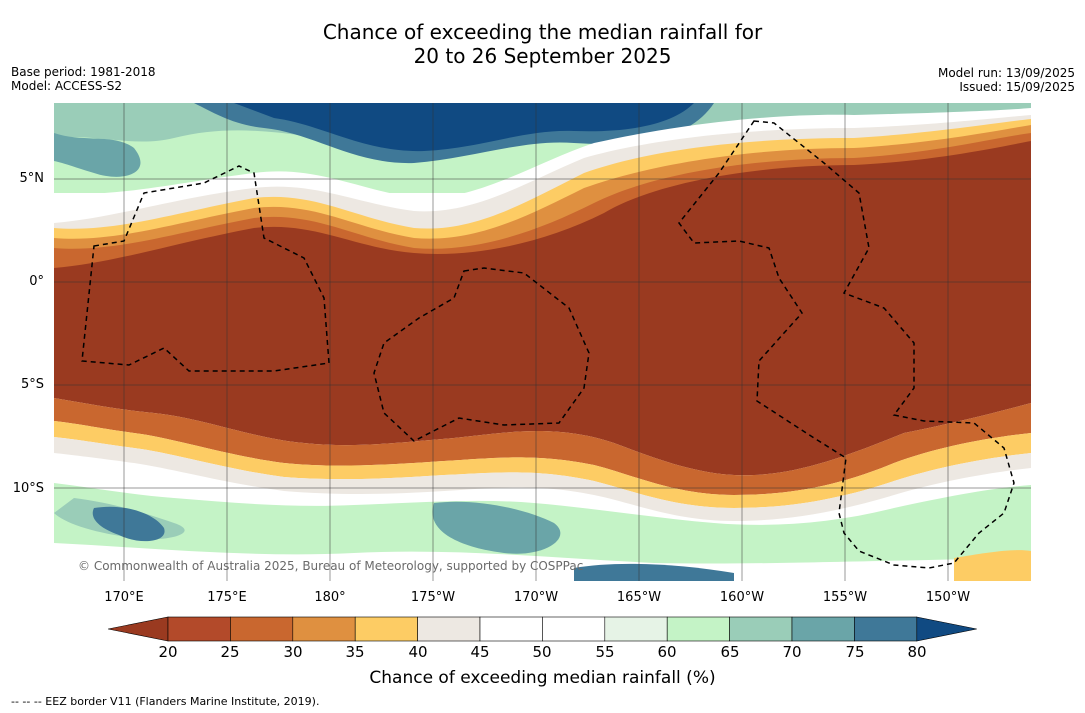 Image resolution: width=1085 pixels, height=713 pixels. I want to click on lon-label-175w: 175°W, so click(433, 597).